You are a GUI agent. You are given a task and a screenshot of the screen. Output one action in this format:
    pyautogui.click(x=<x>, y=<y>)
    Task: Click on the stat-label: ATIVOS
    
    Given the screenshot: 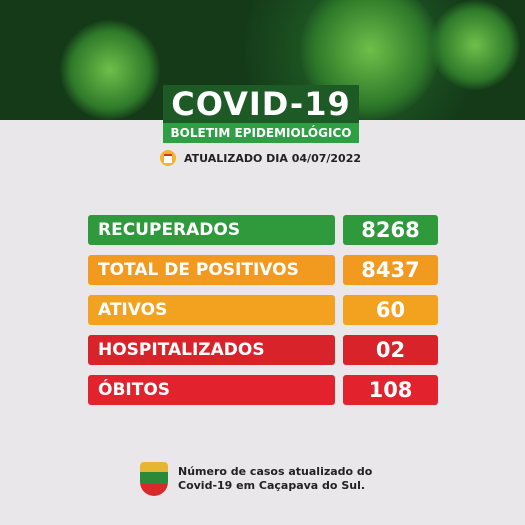 What is the action you would take?
    pyautogui.click(x=211, y=310)
    